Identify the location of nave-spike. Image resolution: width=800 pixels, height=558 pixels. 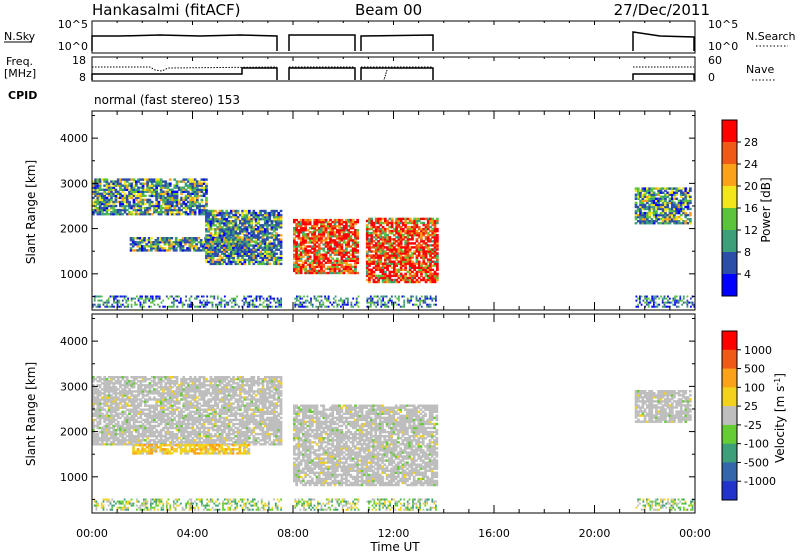
(385, 75).